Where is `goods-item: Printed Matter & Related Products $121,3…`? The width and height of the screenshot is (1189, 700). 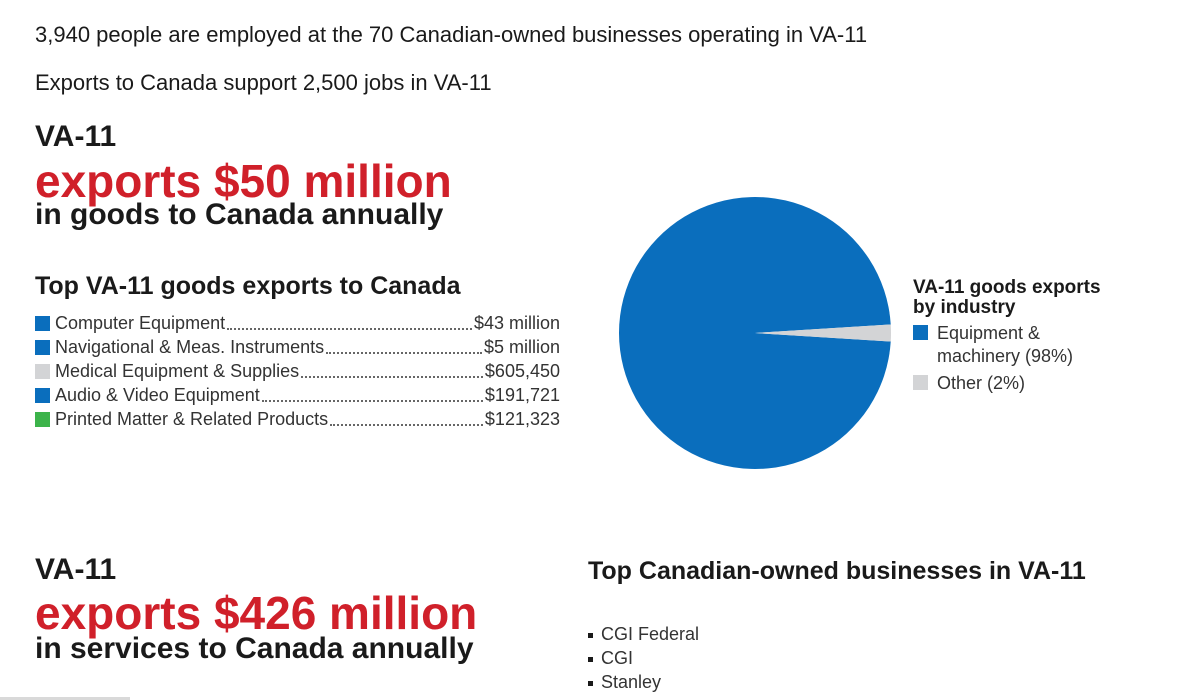
goods-item: Printed Matter & Related Products $121,3… is located at coordinates (297, 419).